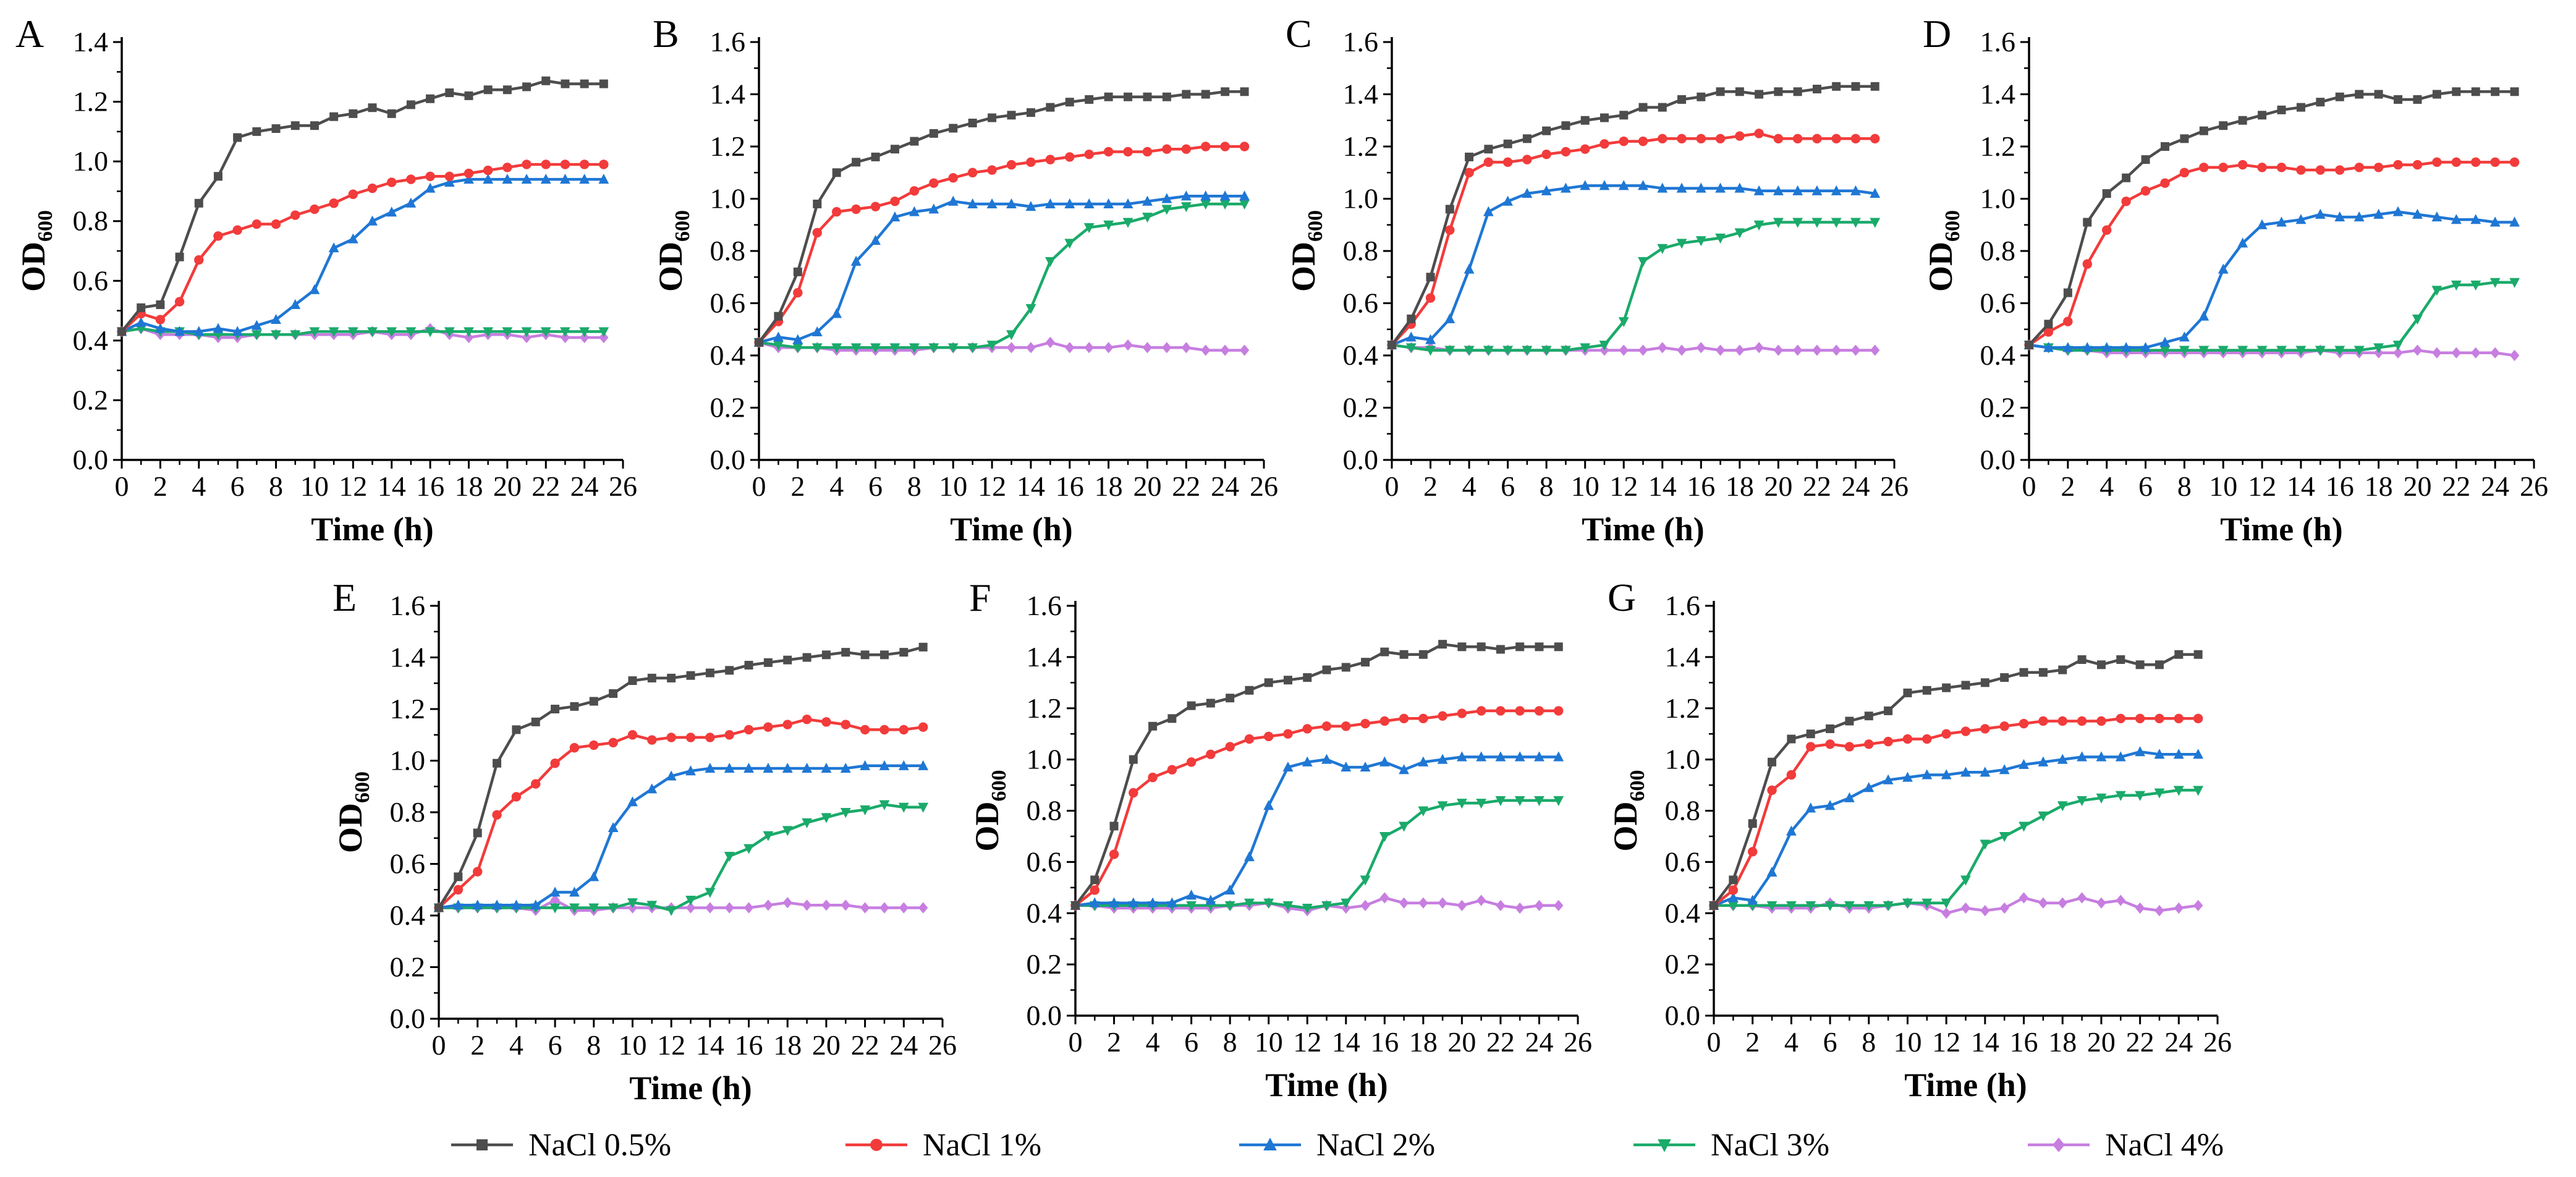 Image resolution: width=2576 pixels, height=1177 pixels. Describe the element at coordinates (1044, 759) in the screenshot. I see `y-tick-label: 1.0` at that location.